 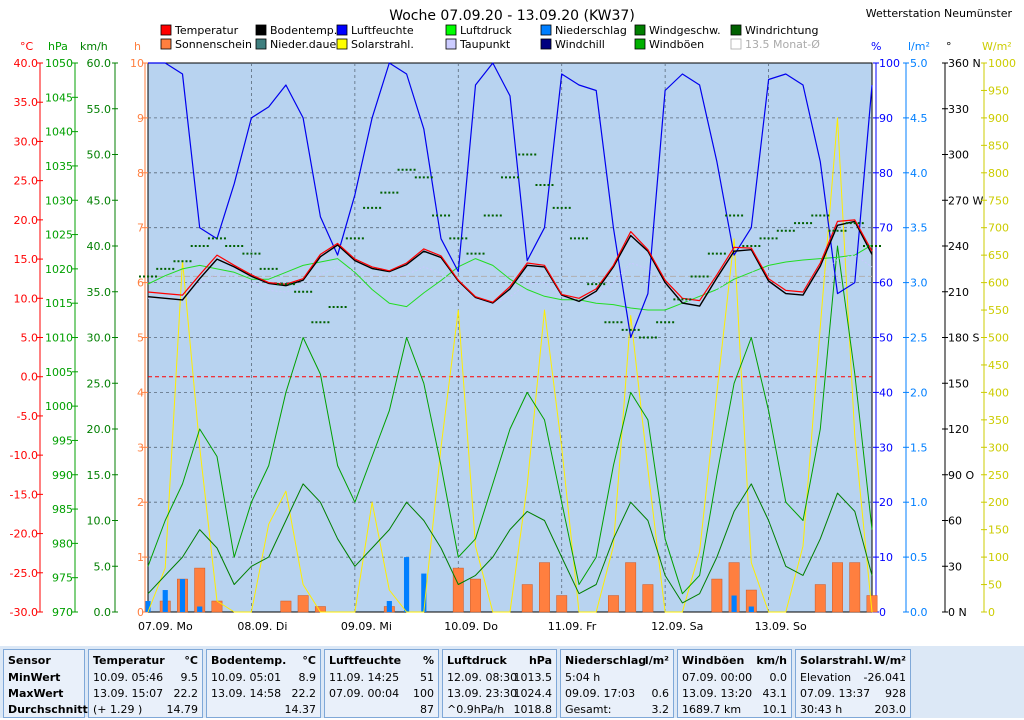 What do you see at coordinates (734, 658) in the screenshot?
I see `summary-header: Windböen km/h` at bounding box center [734, 658].